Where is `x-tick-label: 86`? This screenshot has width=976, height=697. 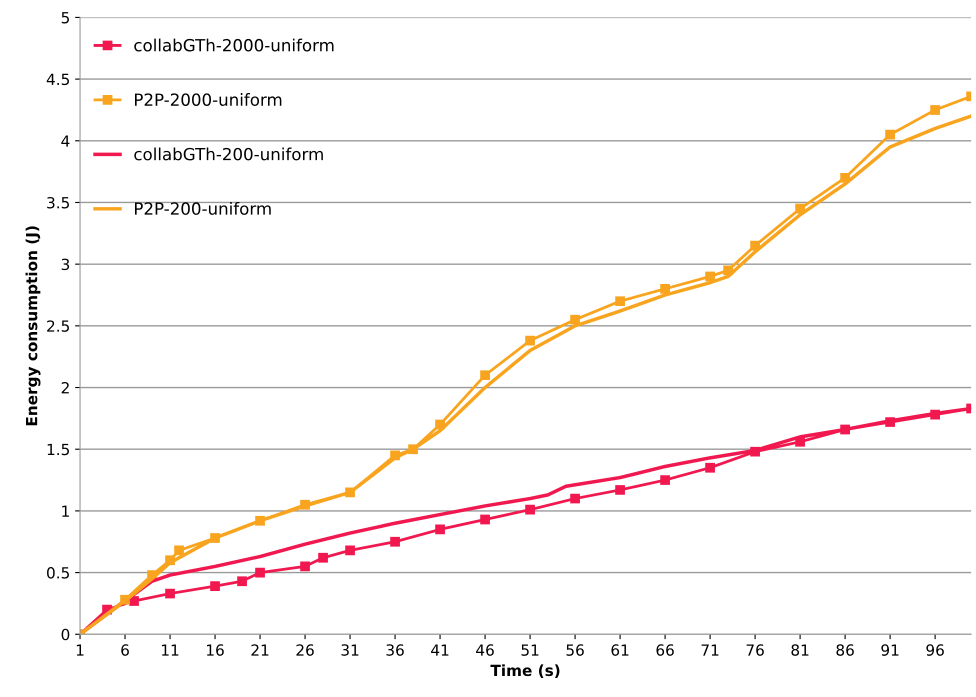 x-tick-label: 86 is located at coordinates (845, 650).